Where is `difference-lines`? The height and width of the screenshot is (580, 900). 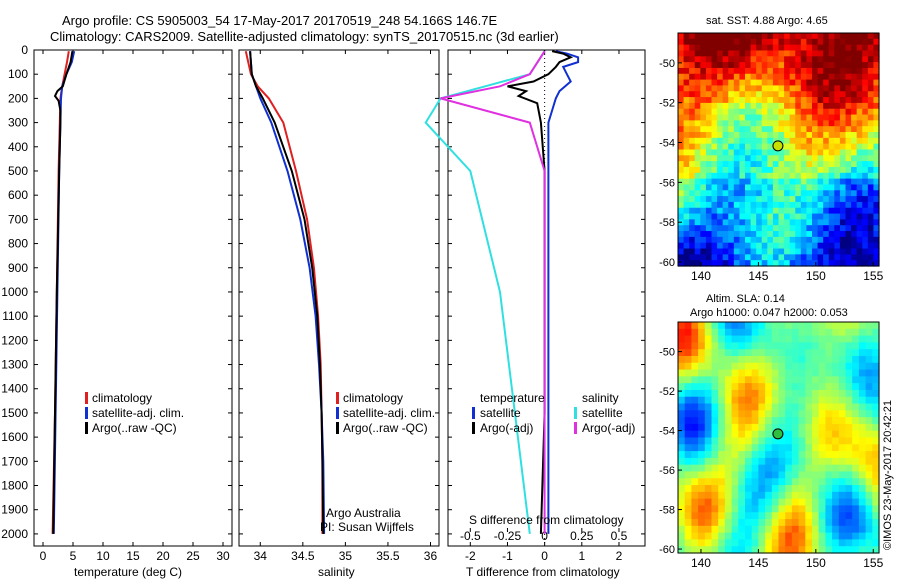
difference-lines is located at coordinates (502, 292).